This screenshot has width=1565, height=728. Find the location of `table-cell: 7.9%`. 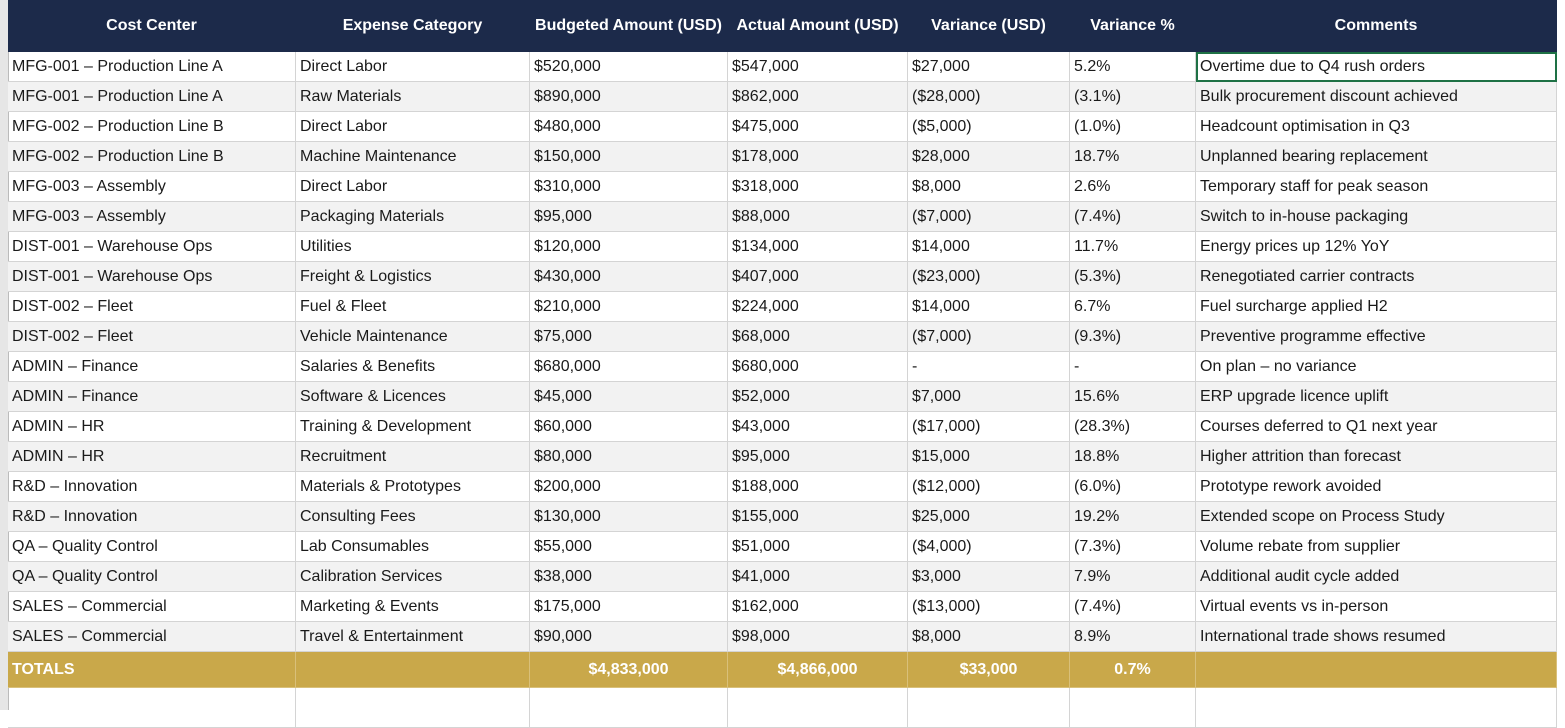

table-cell: 7.9% is located at coordinates (1133, 577).